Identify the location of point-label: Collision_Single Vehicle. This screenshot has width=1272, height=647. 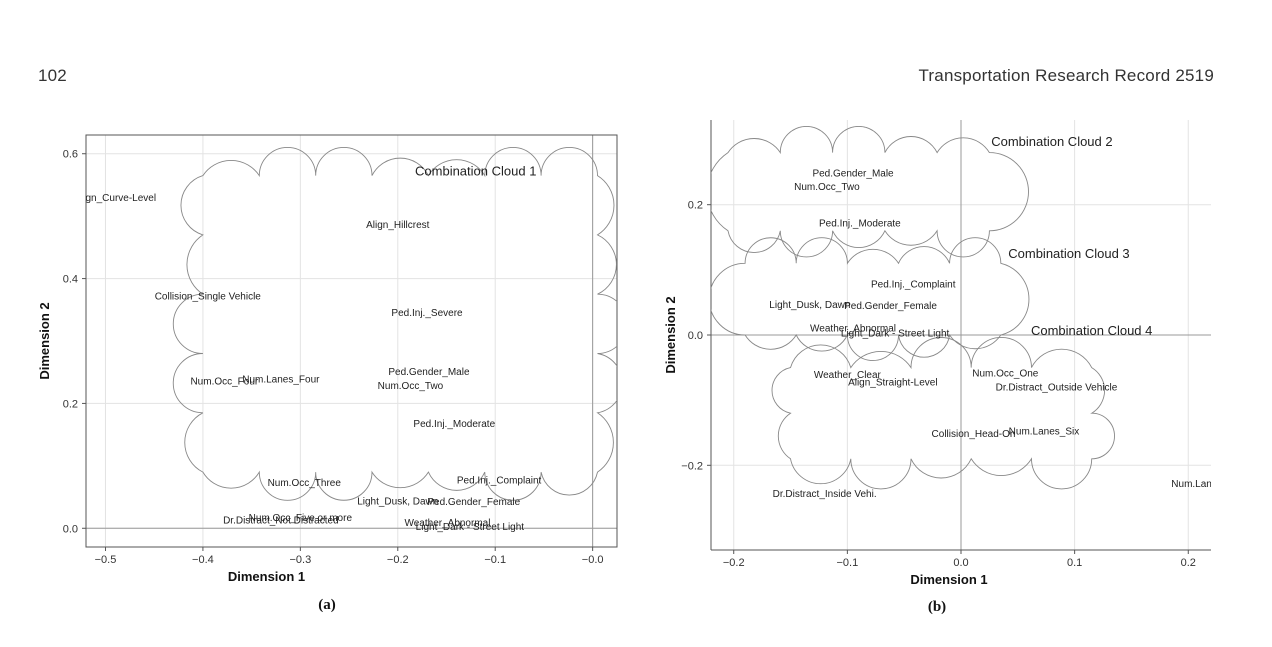
(208, 297).